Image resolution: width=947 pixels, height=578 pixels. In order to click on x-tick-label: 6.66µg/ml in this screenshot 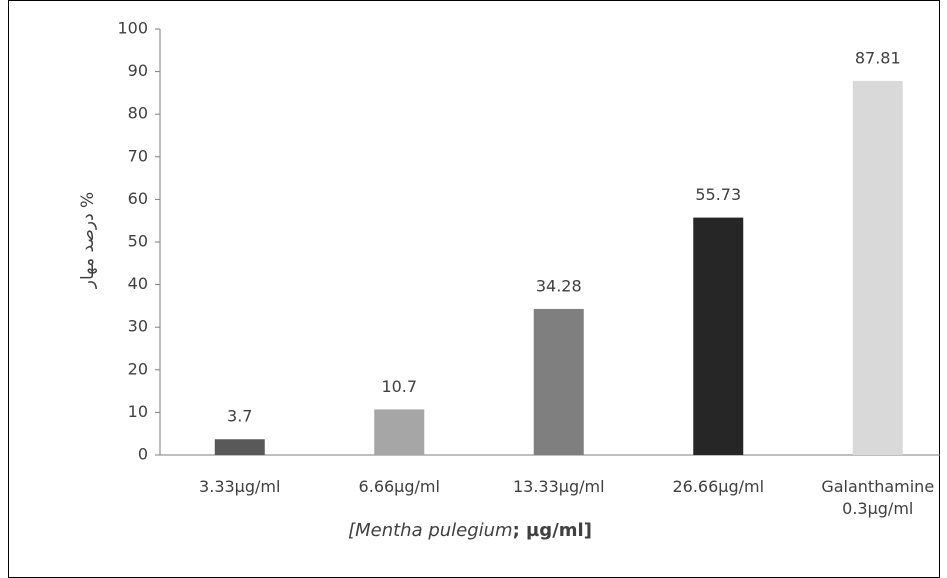, I will do `click(399, 486)`.